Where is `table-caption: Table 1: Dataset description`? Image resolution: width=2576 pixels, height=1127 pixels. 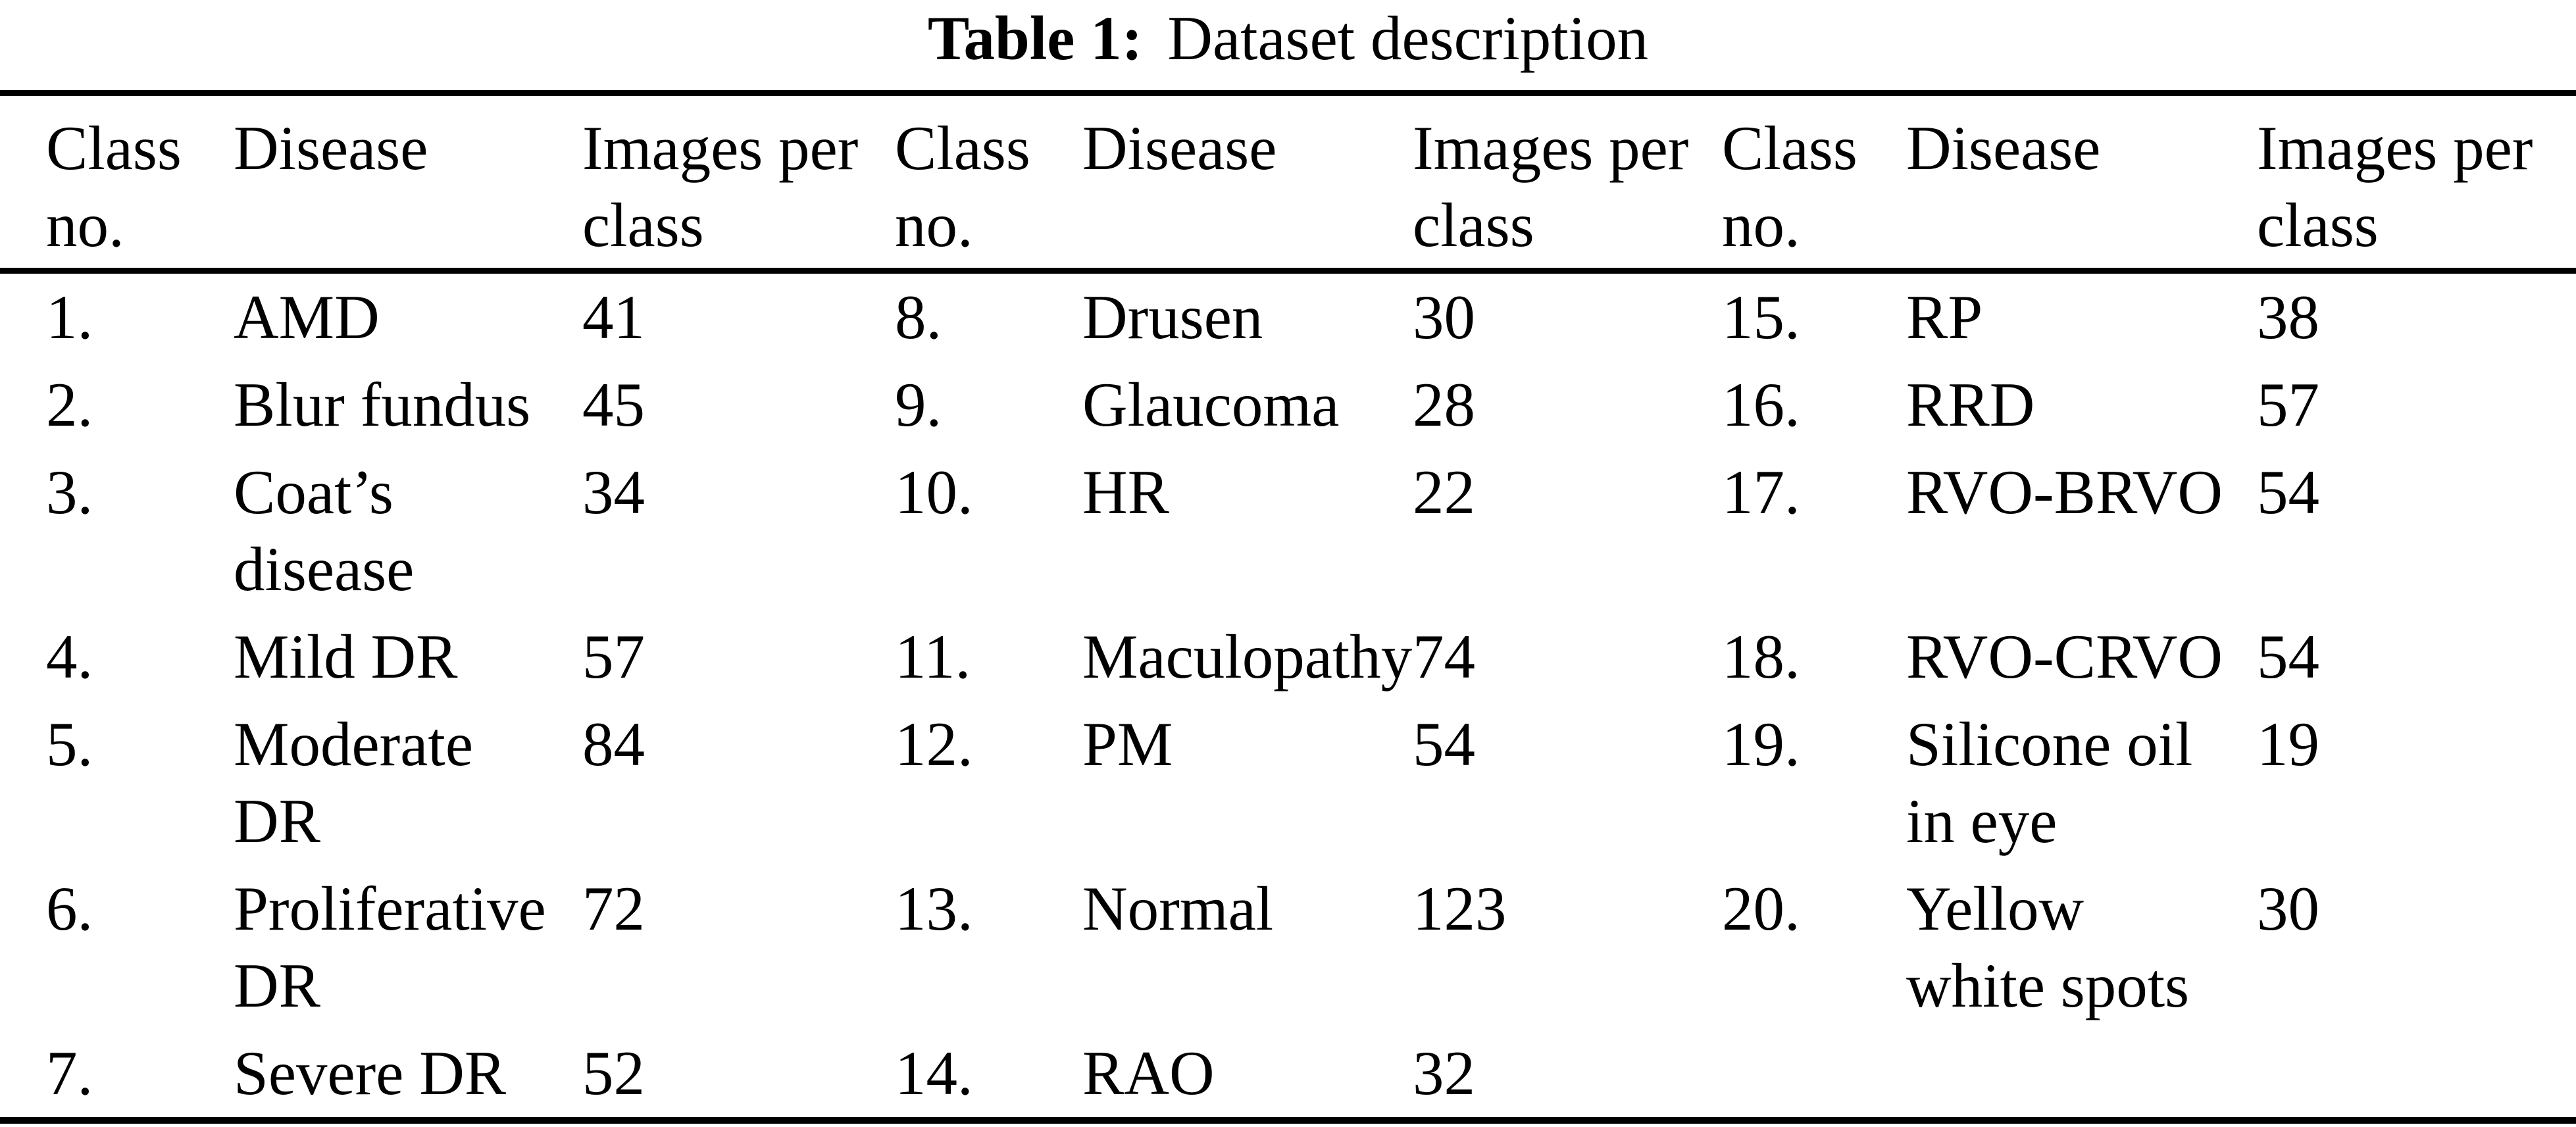 table-caption: Table 1: Dataset description is located at coordinates (1288, 35).